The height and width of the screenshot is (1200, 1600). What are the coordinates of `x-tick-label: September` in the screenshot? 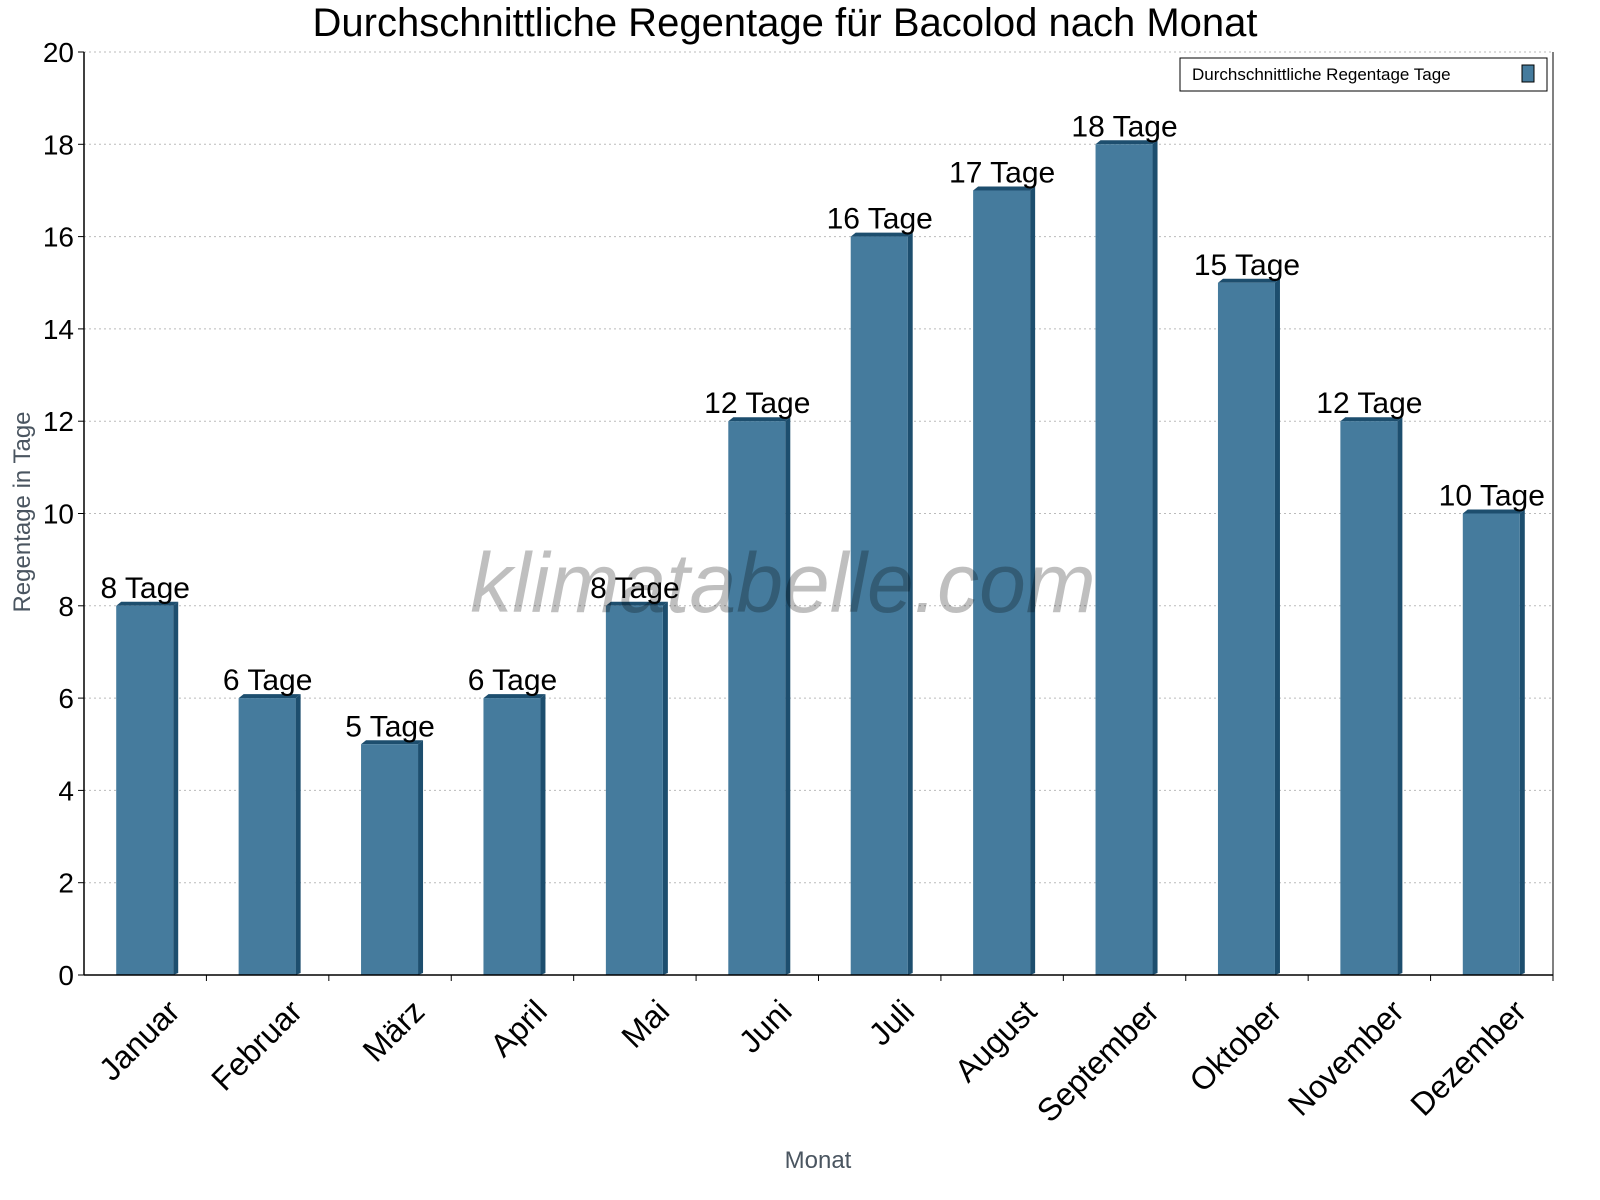 It's located at (1098, 1061).